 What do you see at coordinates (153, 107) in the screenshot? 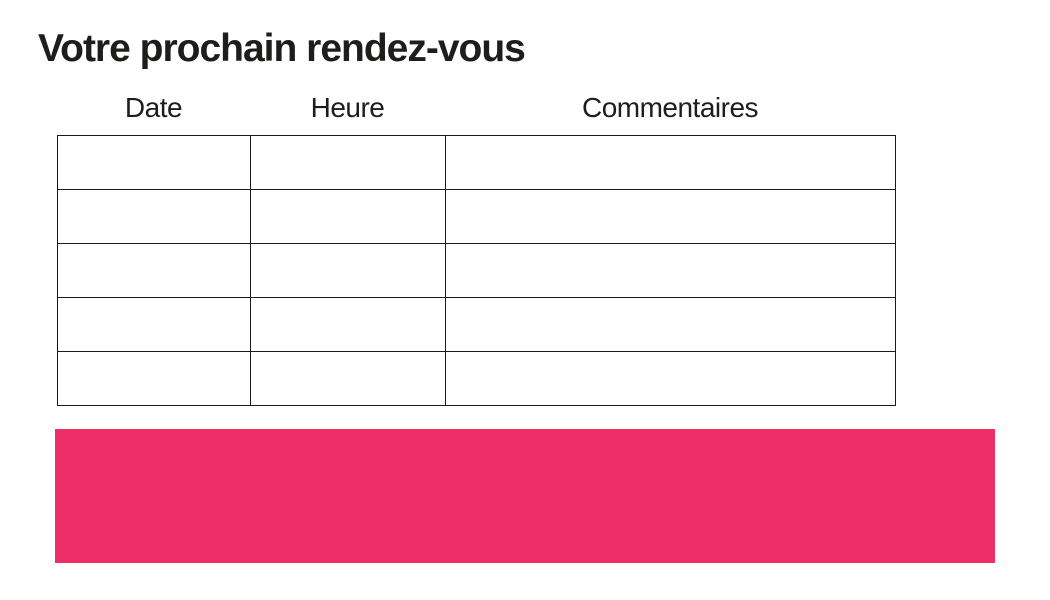
I see `column-header-date: Date` at bounding box center [153, 107].